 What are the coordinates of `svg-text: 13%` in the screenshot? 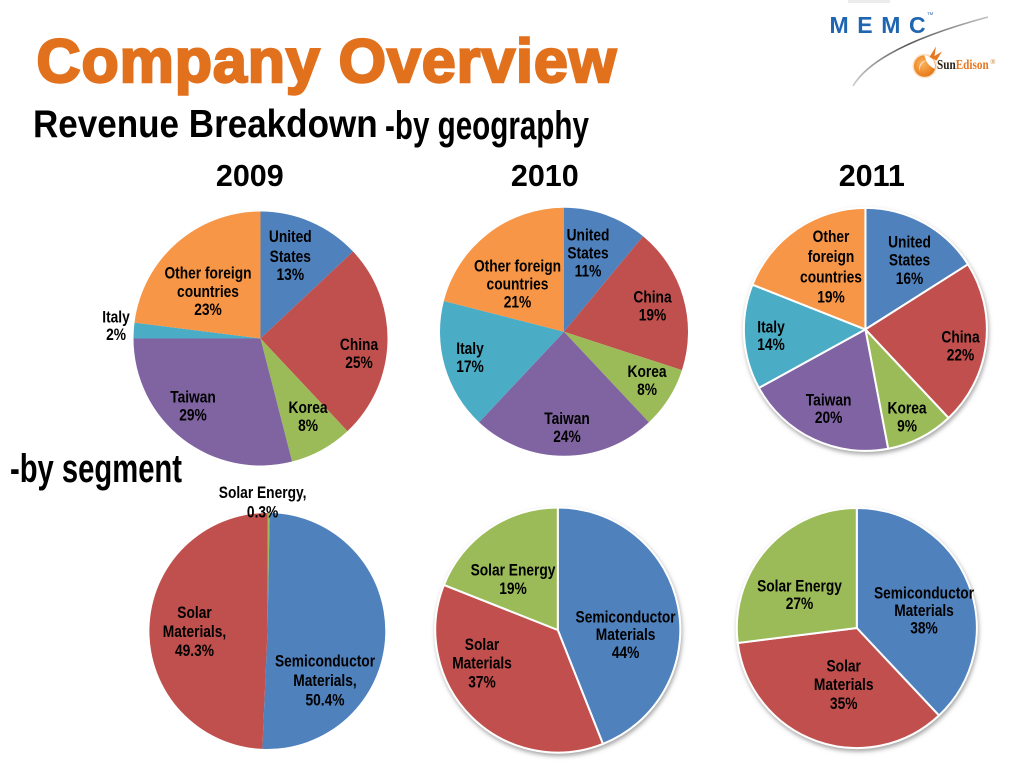 It's located at (291, 275).